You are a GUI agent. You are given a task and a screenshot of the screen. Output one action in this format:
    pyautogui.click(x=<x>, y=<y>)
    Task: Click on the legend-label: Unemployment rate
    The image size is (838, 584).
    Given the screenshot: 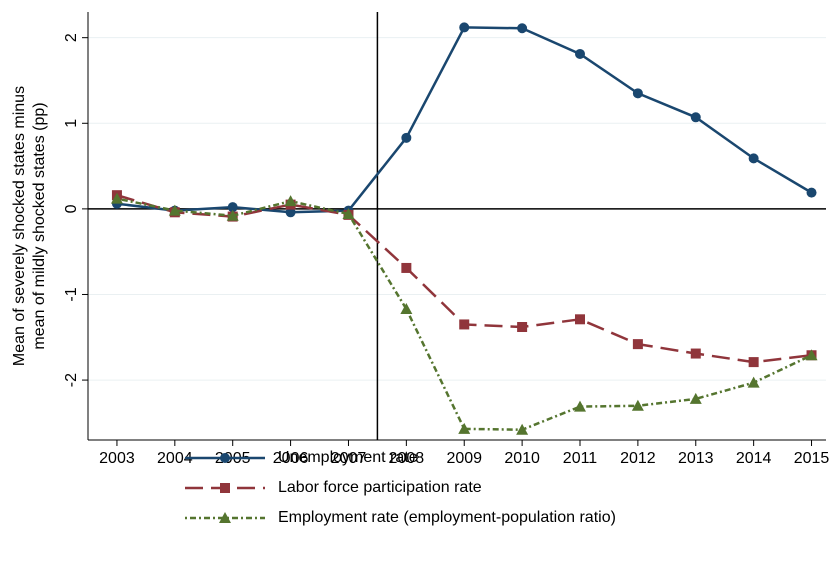 What is the action you would take?
    pyautogui.click(x=348, y=457)
    